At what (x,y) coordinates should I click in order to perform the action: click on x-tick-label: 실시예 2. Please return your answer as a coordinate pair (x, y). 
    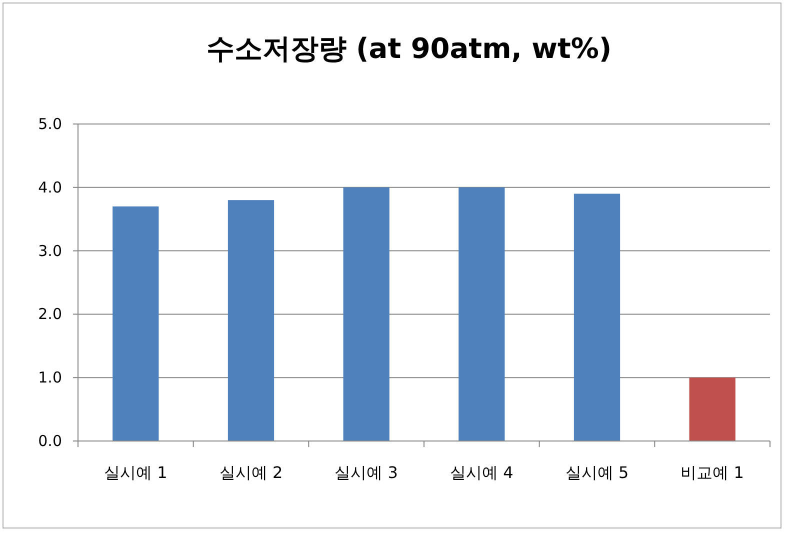
    Looking at the image, I should click on (251, 472).